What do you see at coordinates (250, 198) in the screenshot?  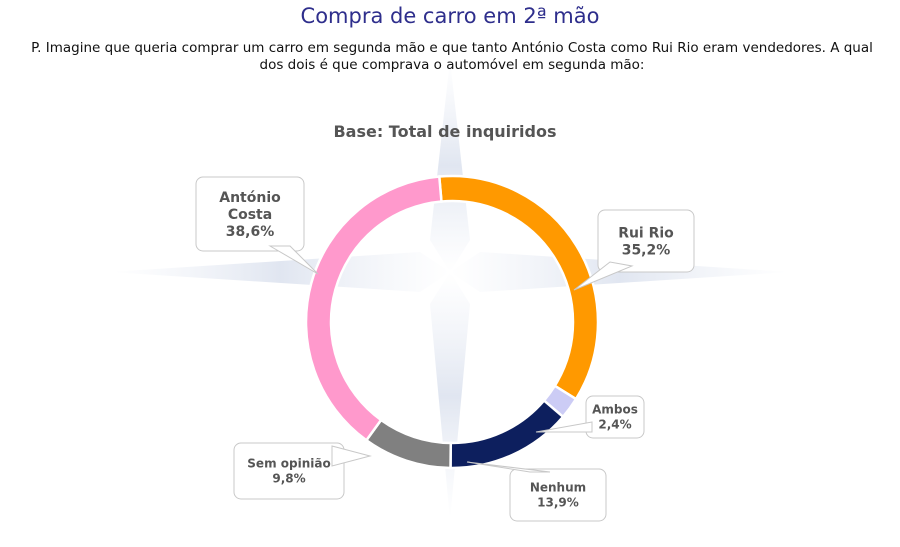 I see `slice-category-label: António` at bounding box center [250, 198].